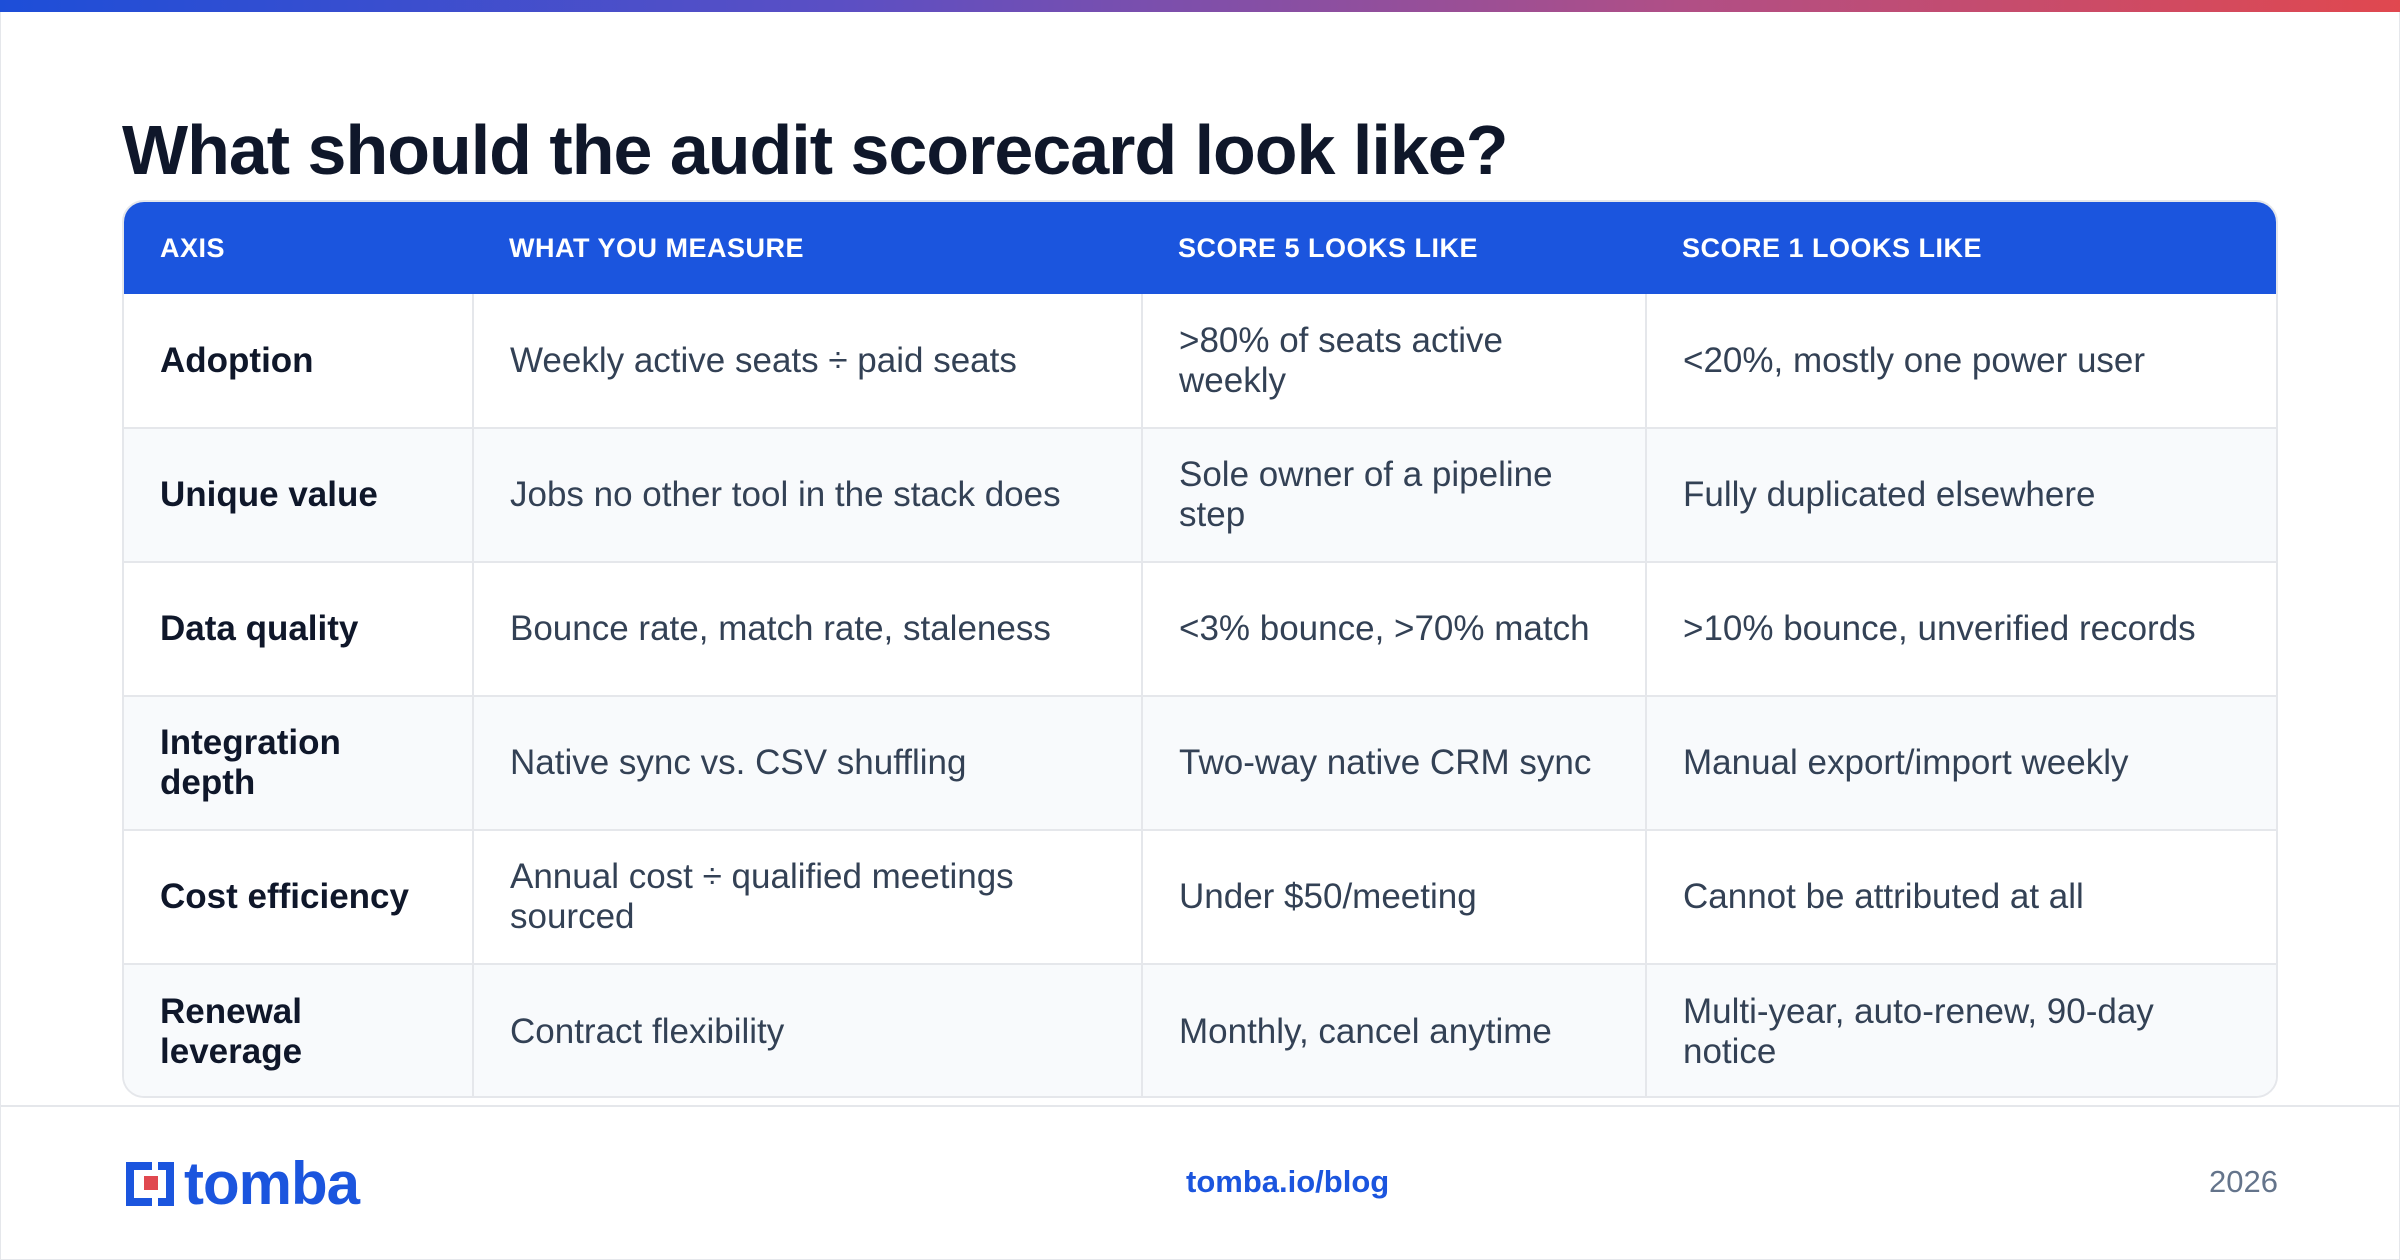 The image size is (2400, 1260). Describe the element at coordinates (298, 628) in the screenshot. I see `cell-axis: Data quality` at that location.